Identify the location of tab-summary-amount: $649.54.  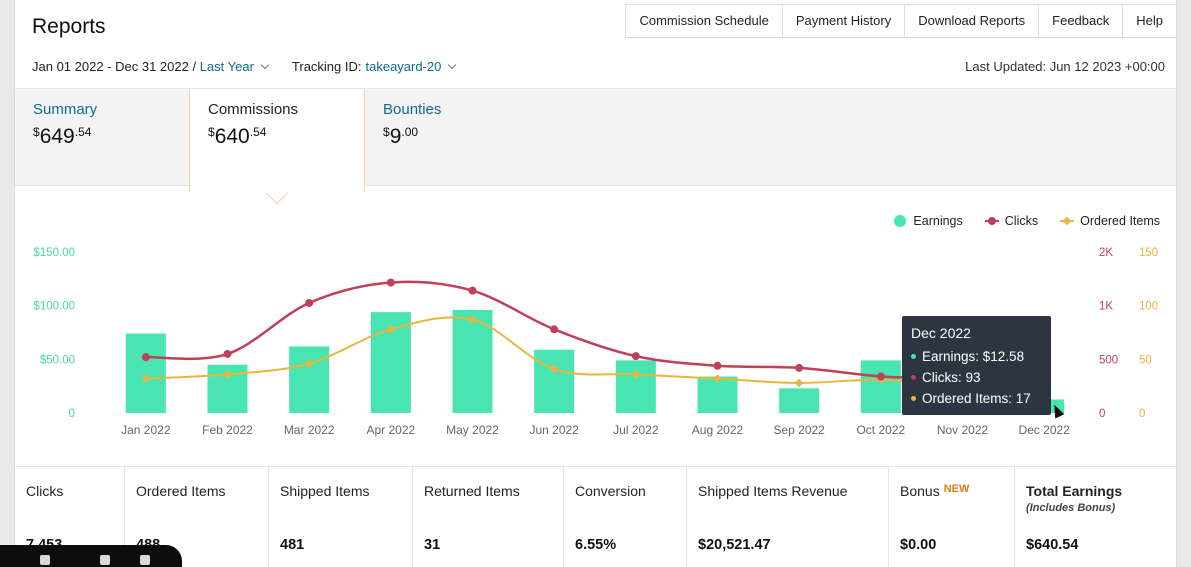
(62, 136).